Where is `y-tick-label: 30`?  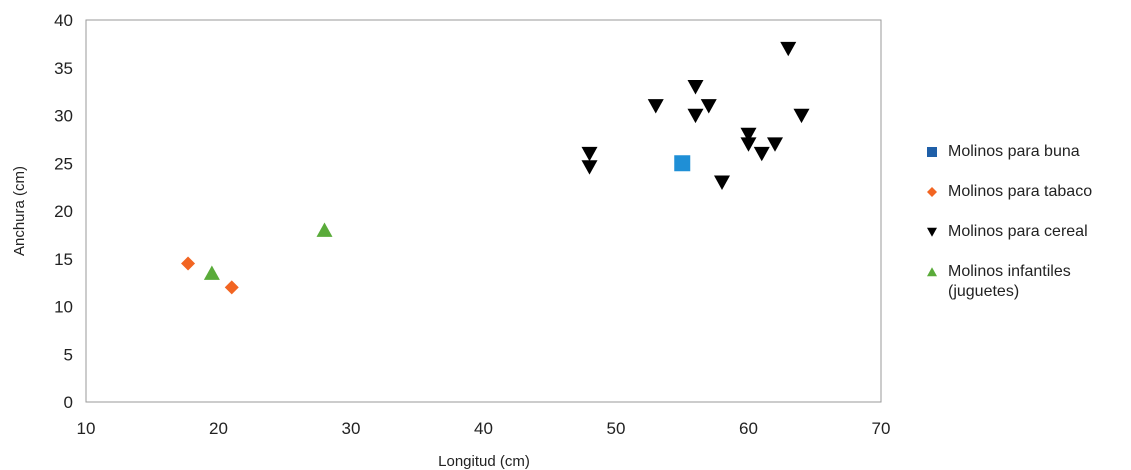 y-tick-label: 30 is located at coordinates (63, 116).